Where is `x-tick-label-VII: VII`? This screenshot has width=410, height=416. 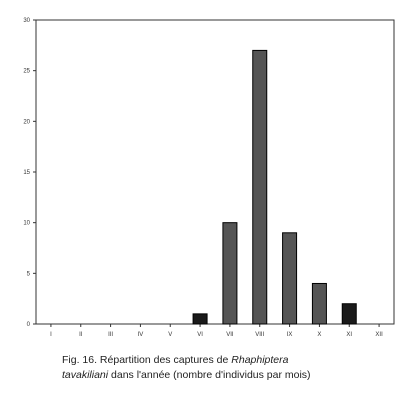
x-tick-label-VII: VII is located at coordinates (230, 335).